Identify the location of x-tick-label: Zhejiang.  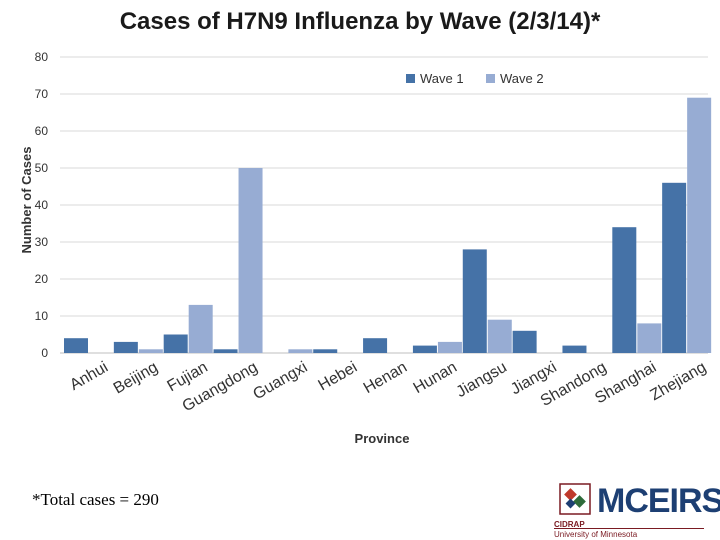
(679, 381).